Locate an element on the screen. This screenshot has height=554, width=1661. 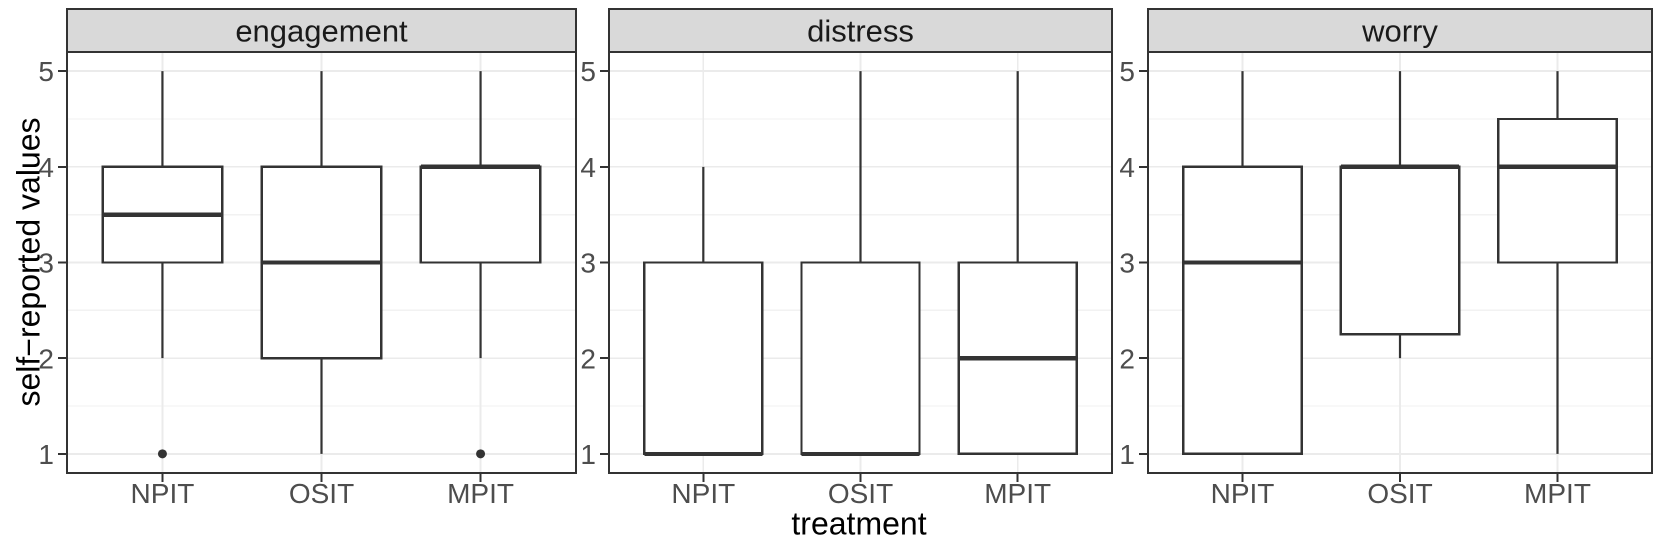
x-axis-title: treatment is located at coordinates (859, 523).